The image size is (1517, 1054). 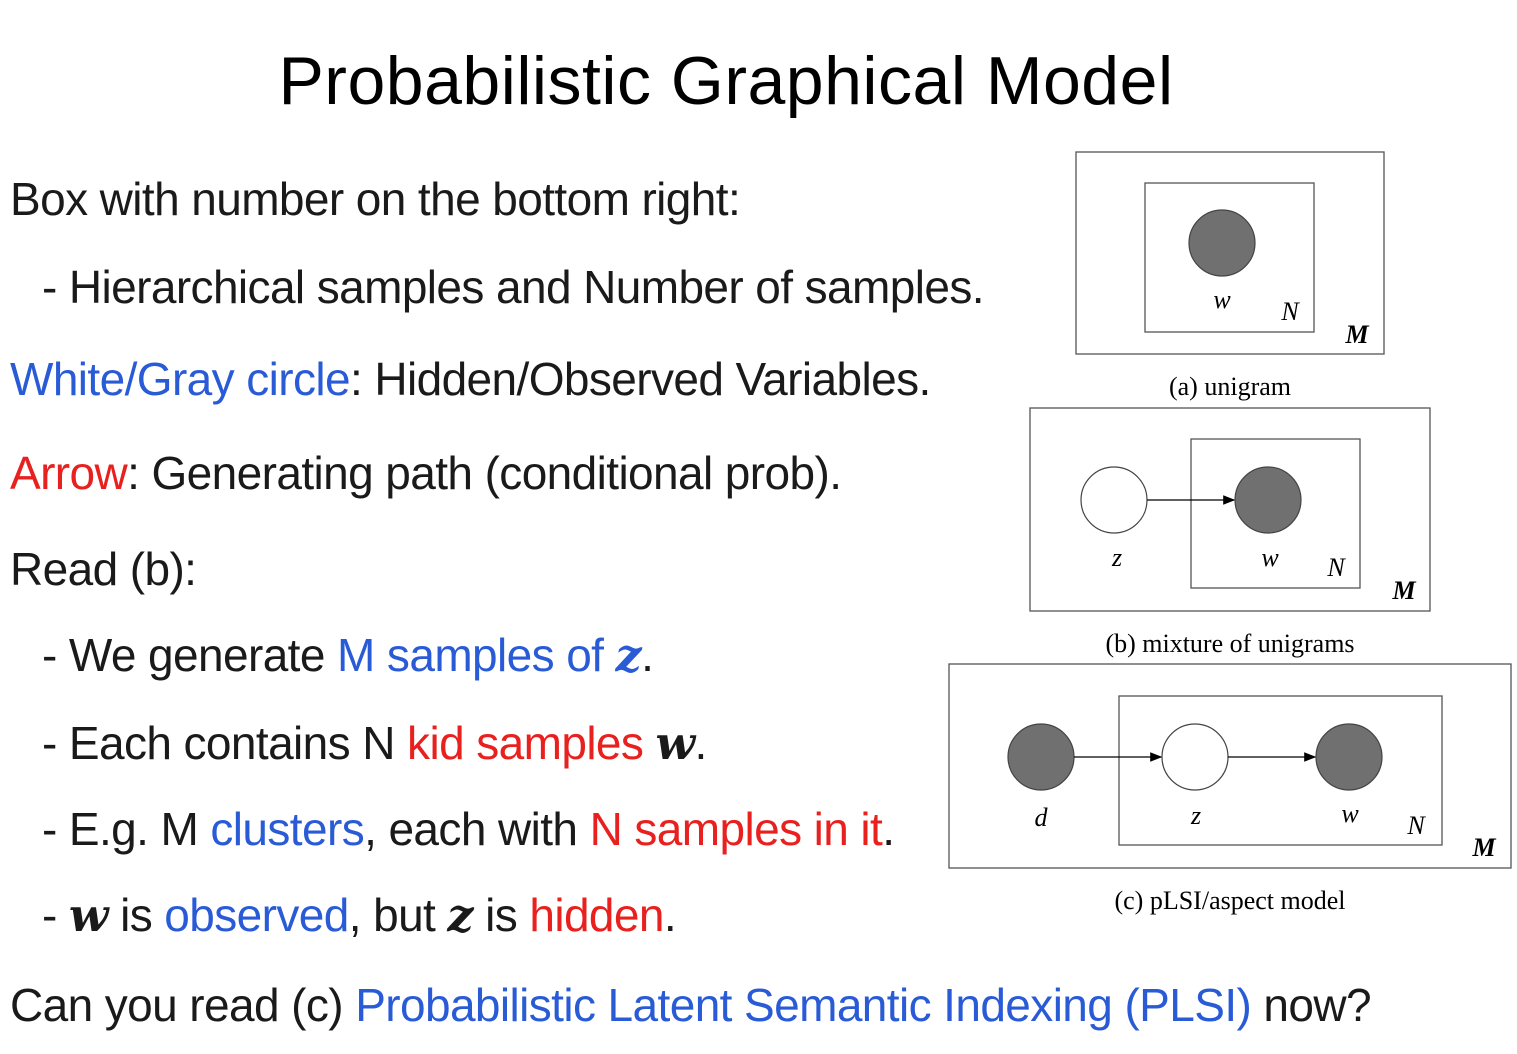 What do you see at coordinates (298, 379) in the screenshot?
I see `circle-term: circle` at bounding box center [298, 379].